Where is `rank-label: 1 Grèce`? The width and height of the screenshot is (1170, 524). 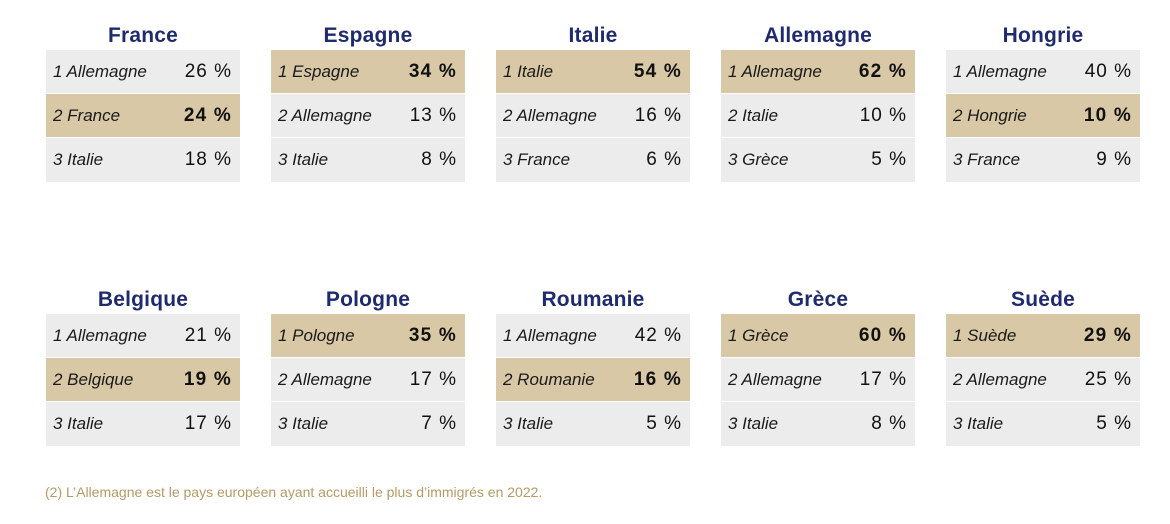 rank-label: 1 Grèce is located at coordinates (758, 335).